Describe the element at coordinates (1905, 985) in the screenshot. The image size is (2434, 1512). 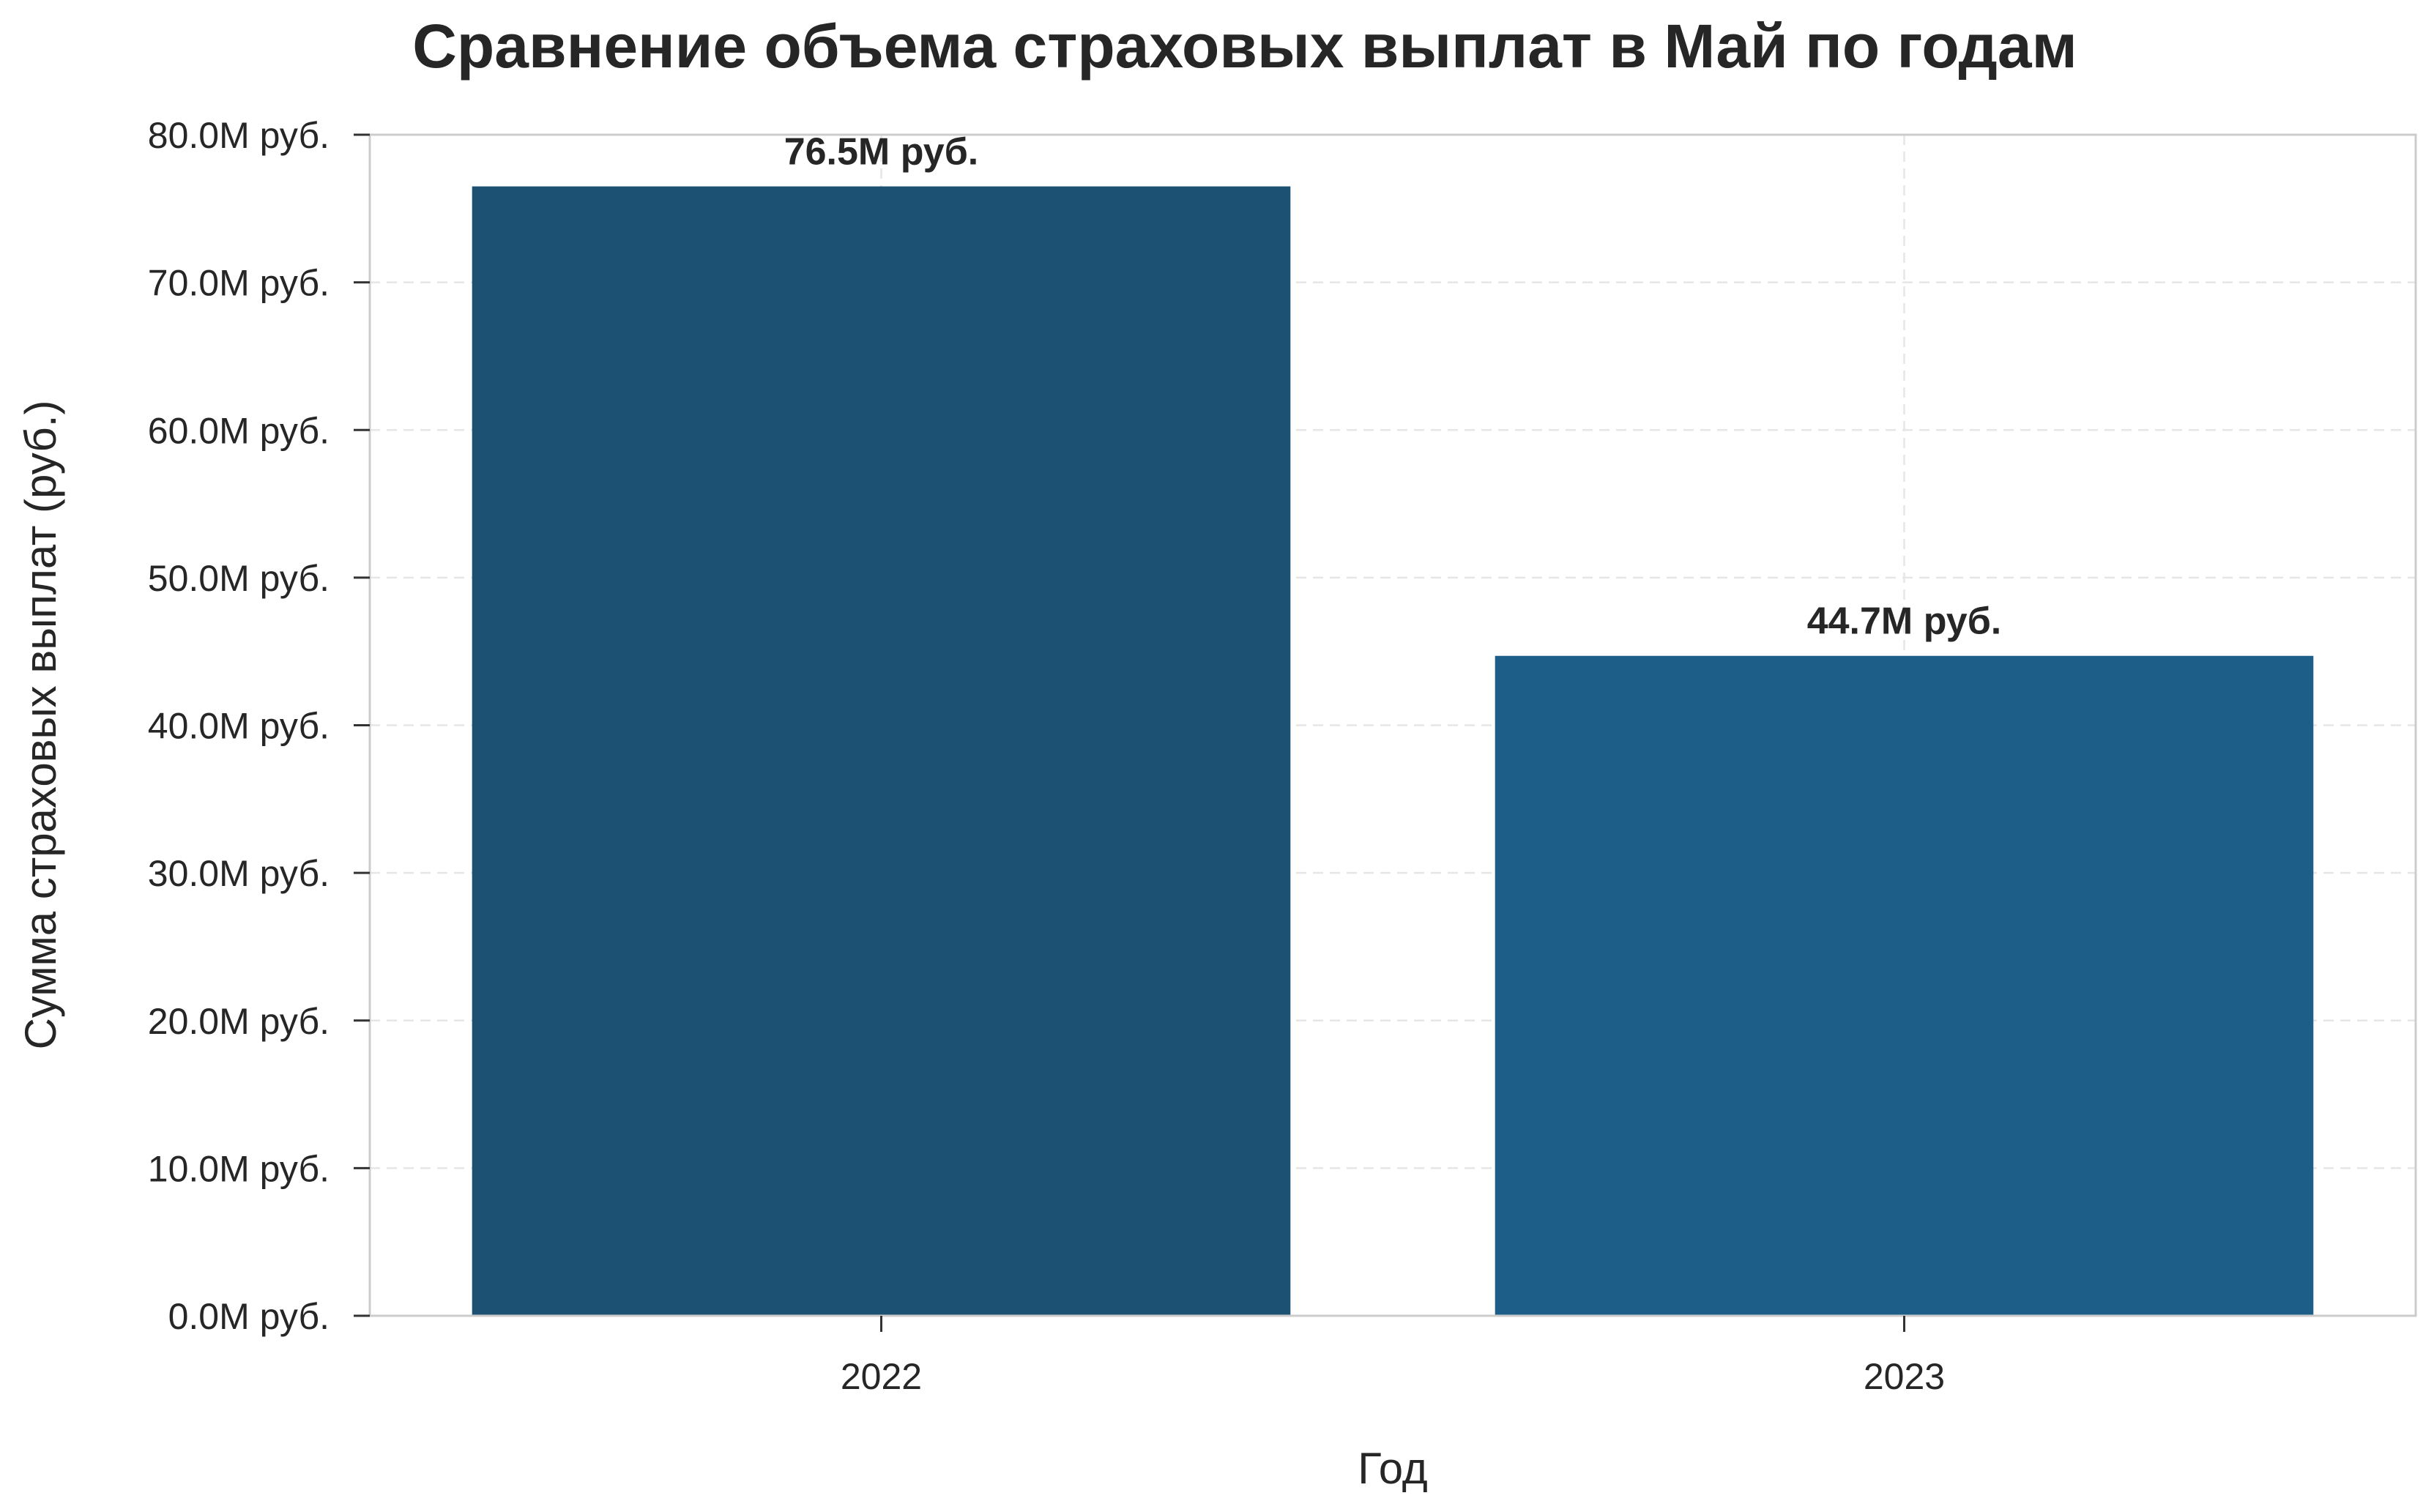
I see `bar-2023` at that location.